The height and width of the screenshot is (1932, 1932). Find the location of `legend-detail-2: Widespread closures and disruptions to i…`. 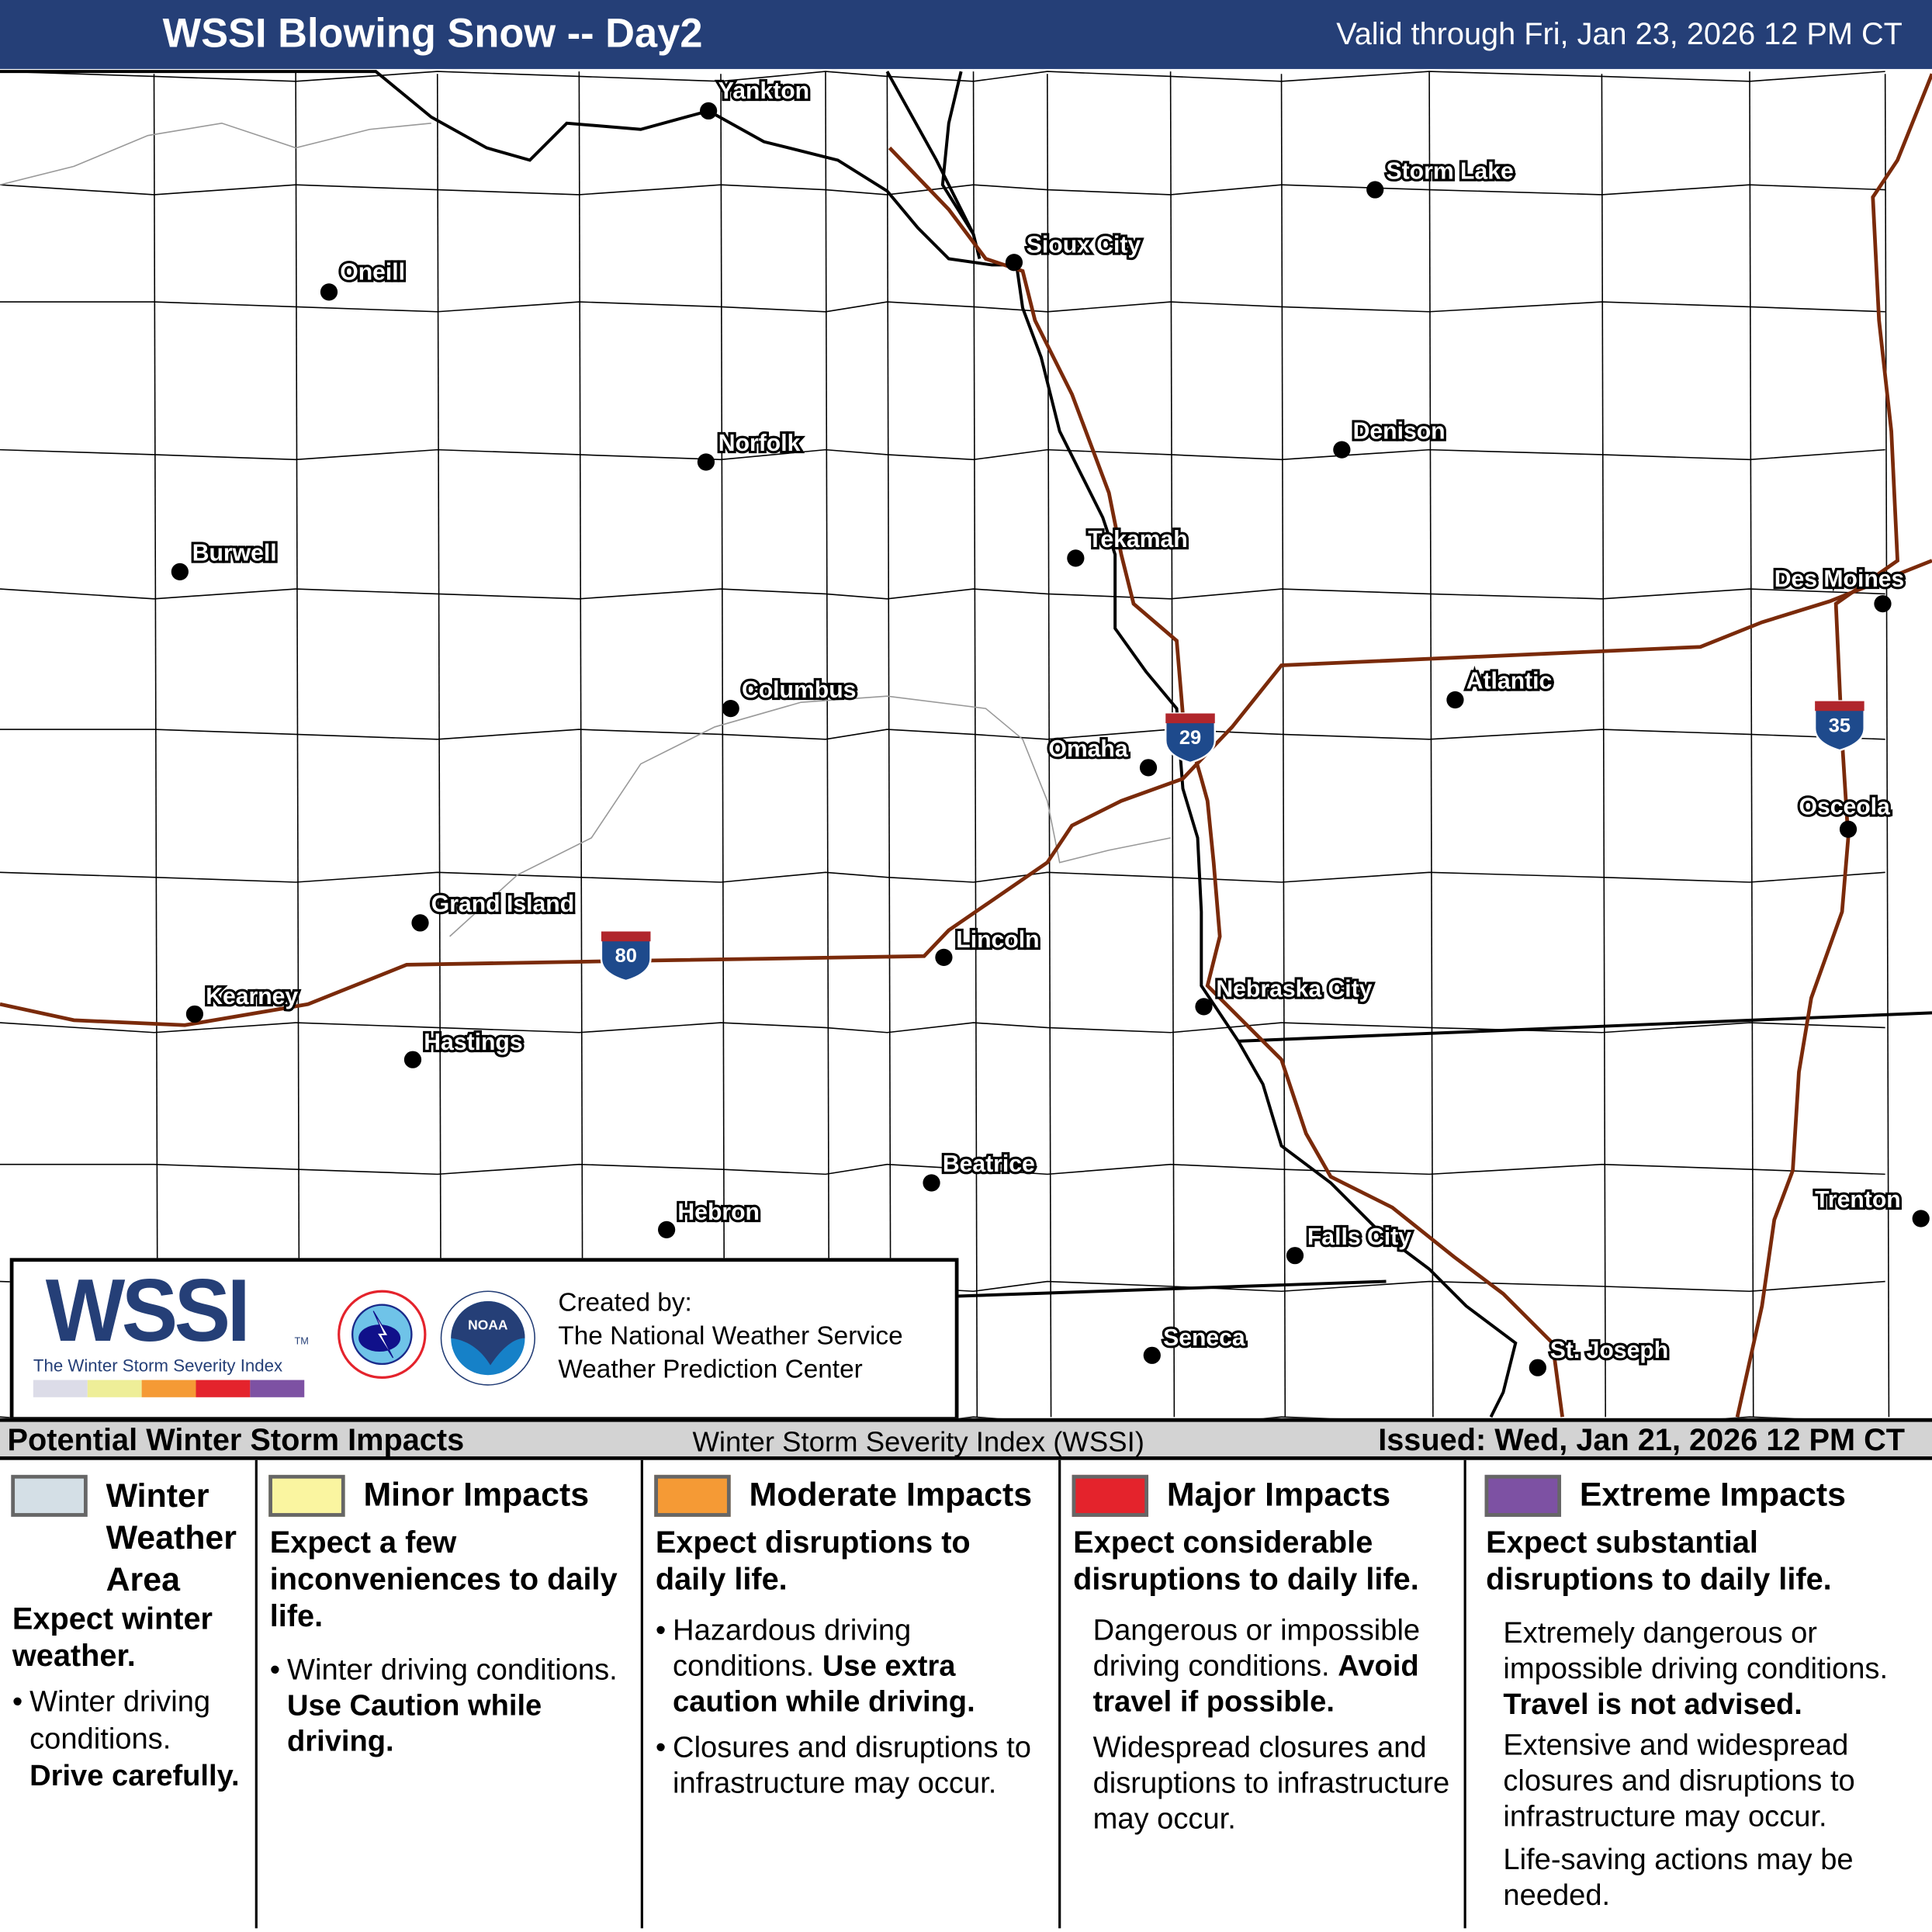

legend-detail-2: Widespread closures and disruptions to i… is located at coordinates (1271, 1784).